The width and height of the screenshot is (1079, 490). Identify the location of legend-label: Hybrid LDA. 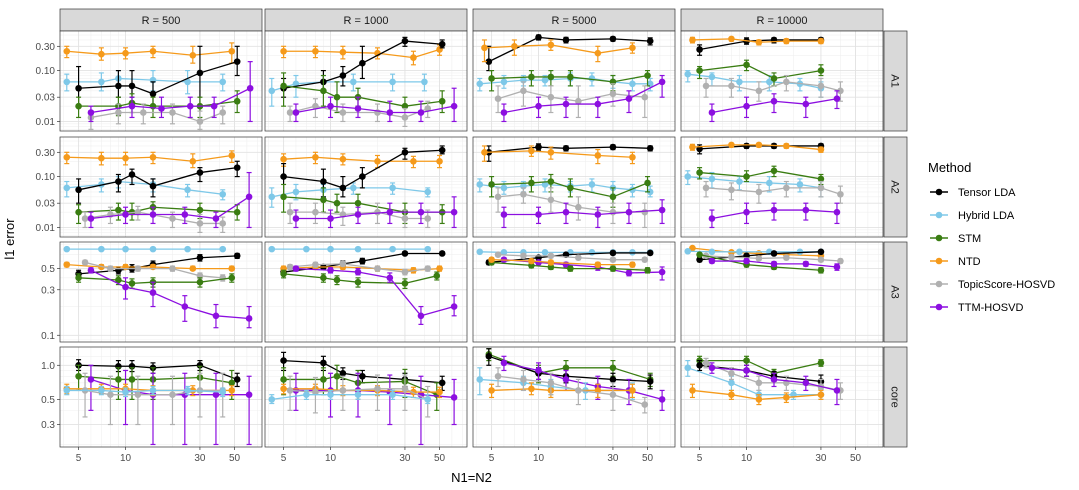
(986, 216).